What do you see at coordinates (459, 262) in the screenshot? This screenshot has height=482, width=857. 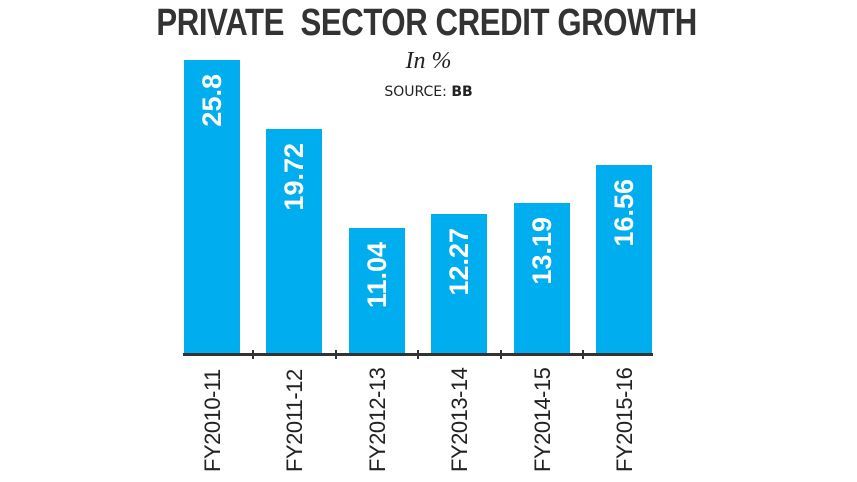 I see `bar-value-label: 12.27` at bounding box center [459, 262].